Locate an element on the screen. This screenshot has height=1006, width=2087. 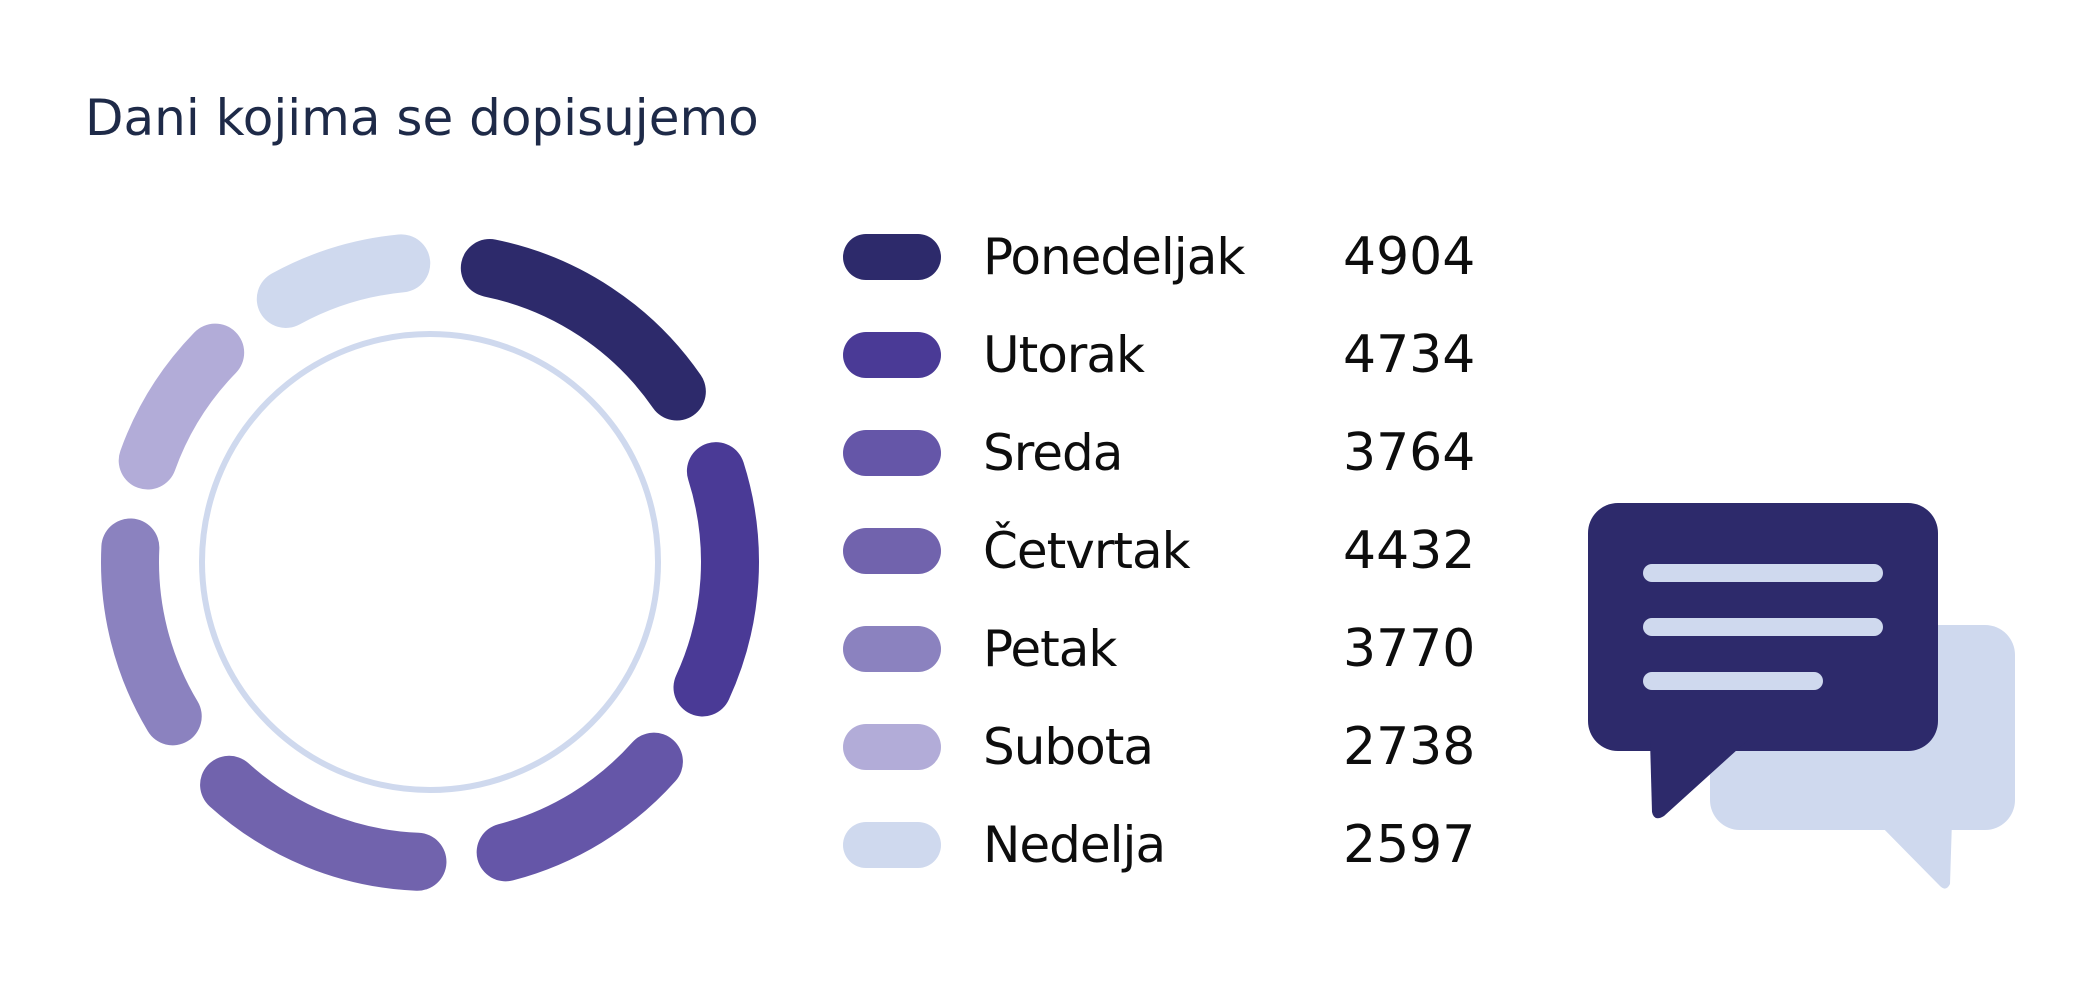
donut-segment-sreda is located at coordinates (579, 807).